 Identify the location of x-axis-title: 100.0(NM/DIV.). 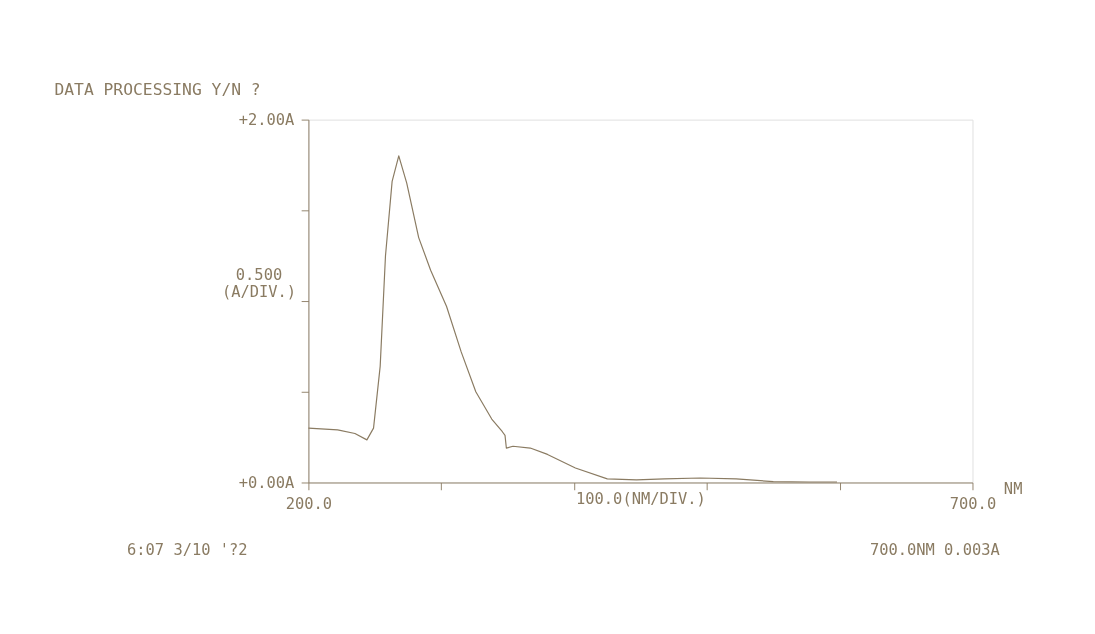
(641, 498).